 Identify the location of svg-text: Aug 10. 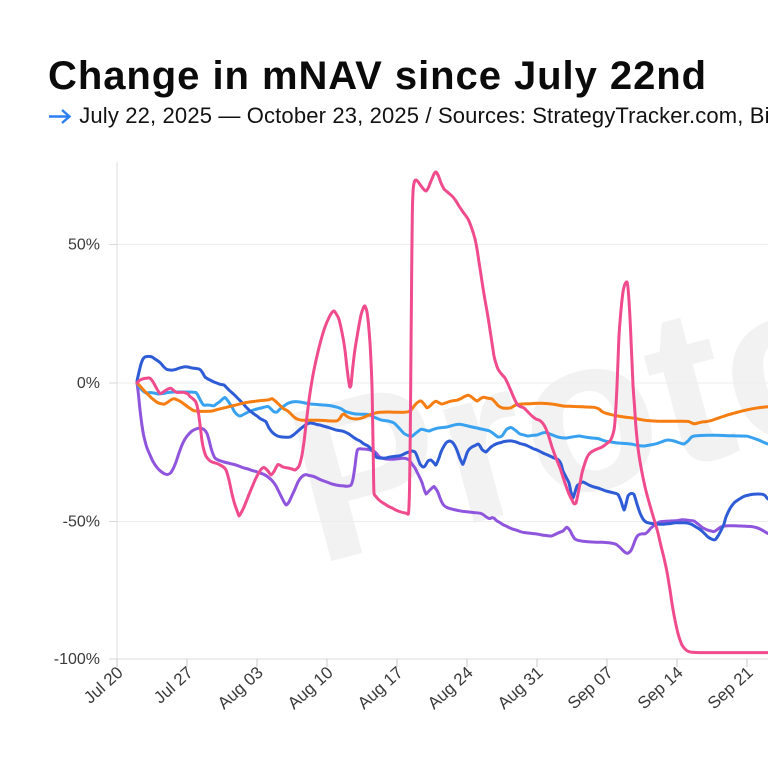
(310, 688).